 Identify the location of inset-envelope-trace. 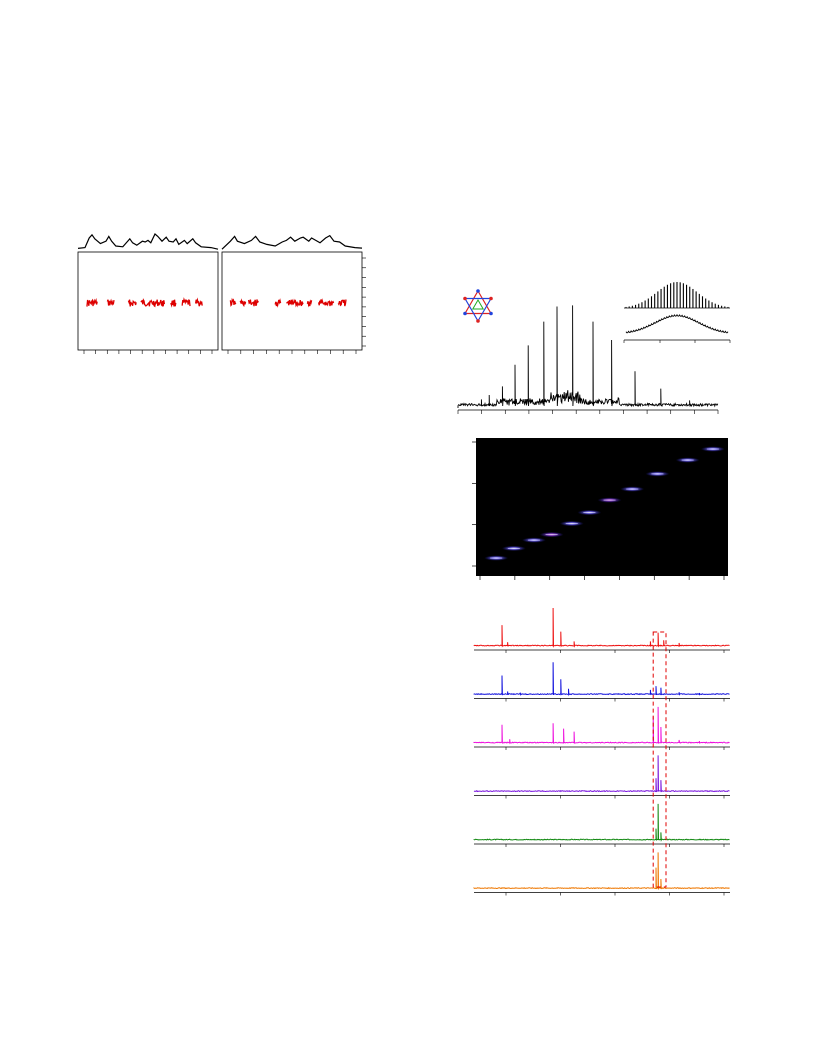
(677, 324).